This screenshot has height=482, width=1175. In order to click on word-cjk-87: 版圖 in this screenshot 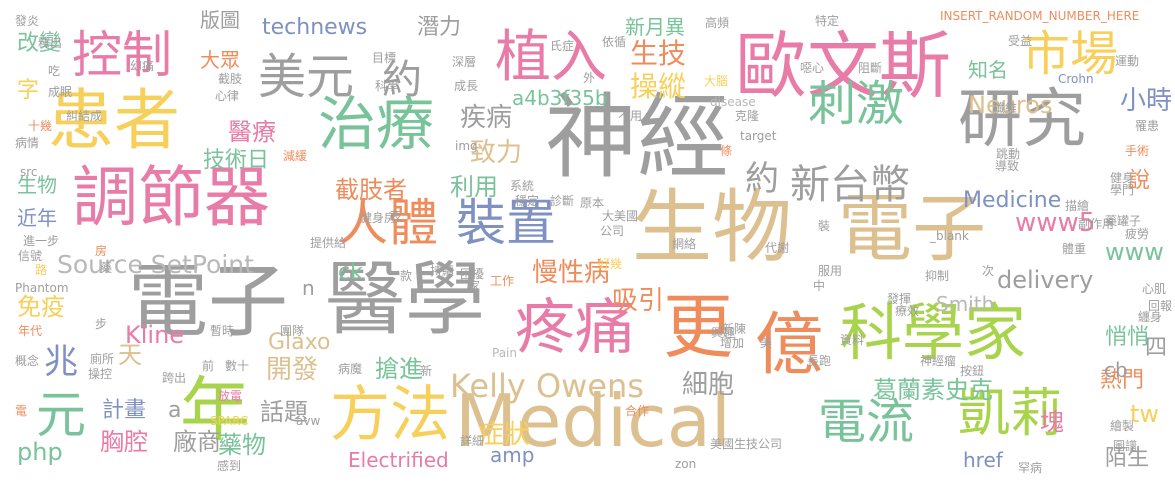, I will do `click(220, 20)`.